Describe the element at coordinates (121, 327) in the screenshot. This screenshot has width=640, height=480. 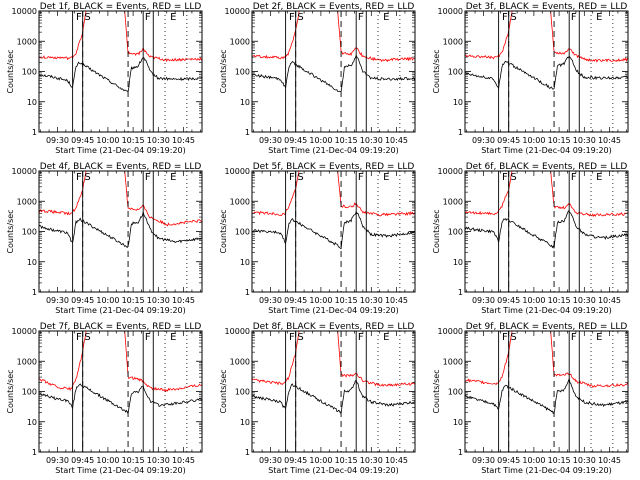
I see `chart-title: Det 7f, BLACK = Events, RED = LLD` at that location.